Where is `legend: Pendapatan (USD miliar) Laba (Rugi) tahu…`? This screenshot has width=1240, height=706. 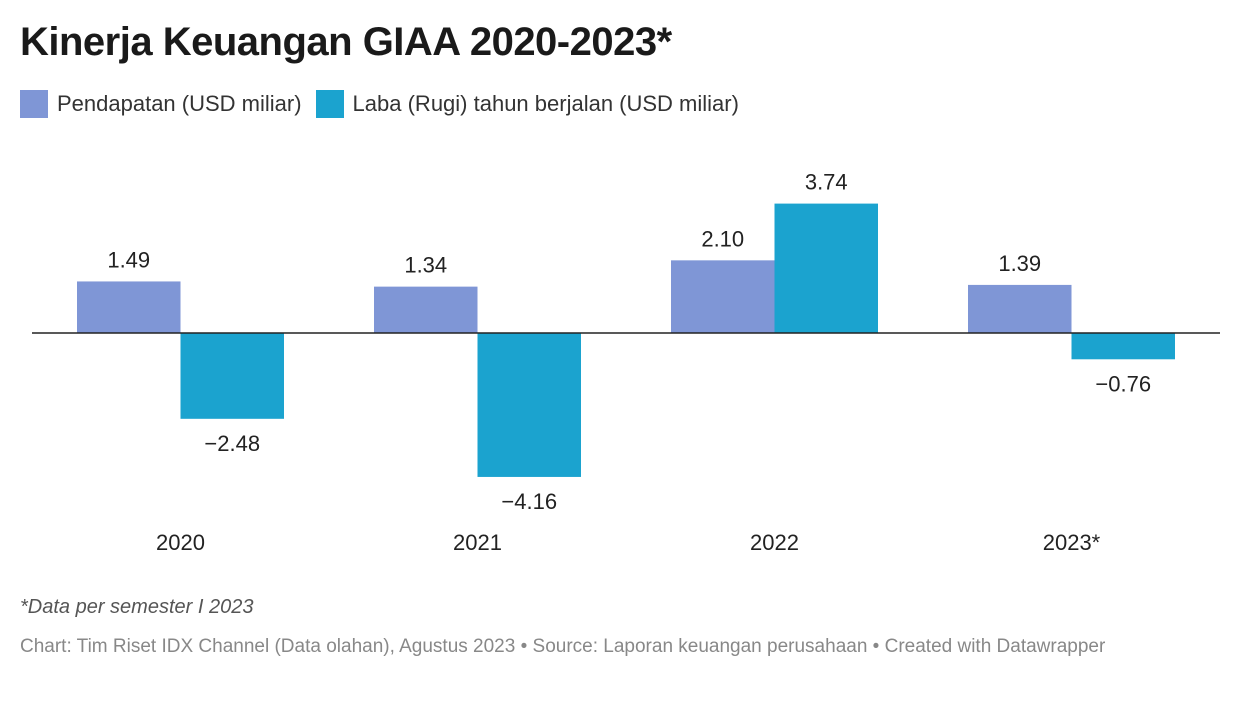
legend: Pendapatan (USD miliar) Laba (Rugi) tahu… is located at coordinates (386, 104).